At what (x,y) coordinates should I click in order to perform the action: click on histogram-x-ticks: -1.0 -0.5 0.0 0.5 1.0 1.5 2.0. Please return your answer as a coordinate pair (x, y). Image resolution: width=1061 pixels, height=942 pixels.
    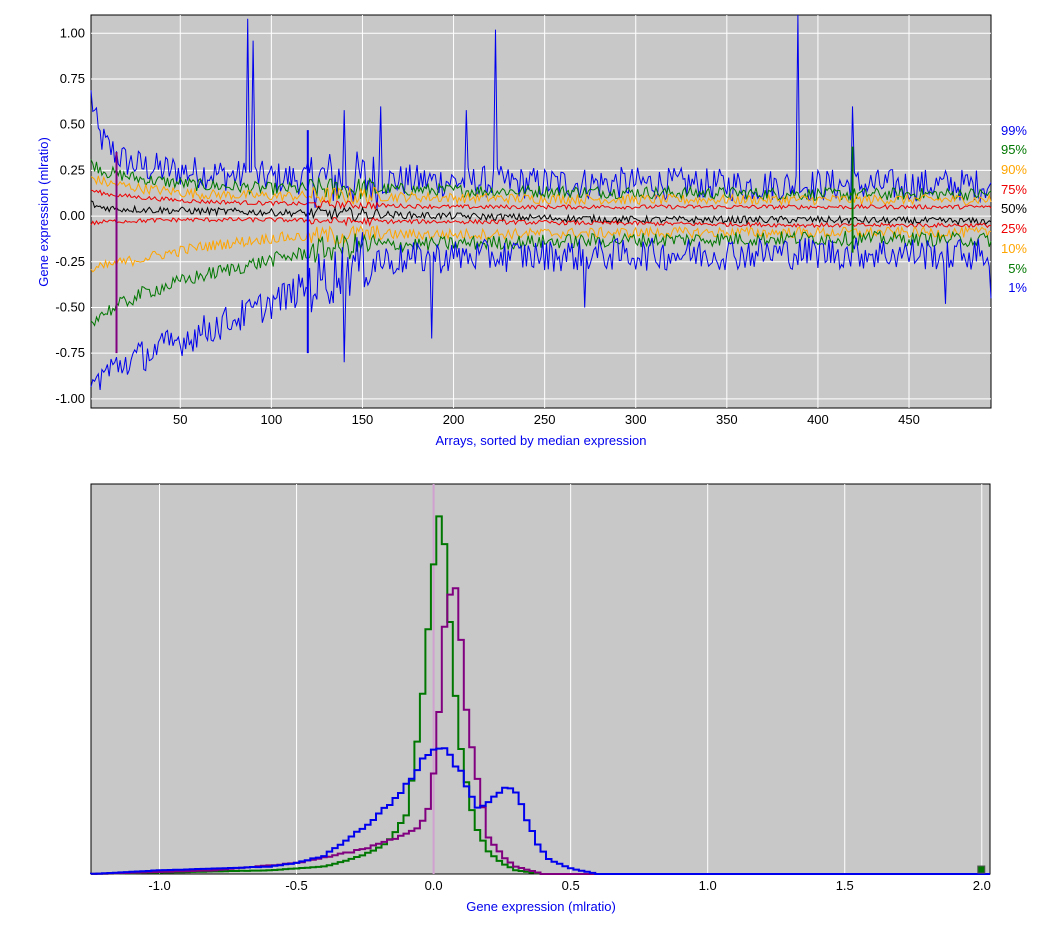
    Looking at the image, I should click on (569, 885).